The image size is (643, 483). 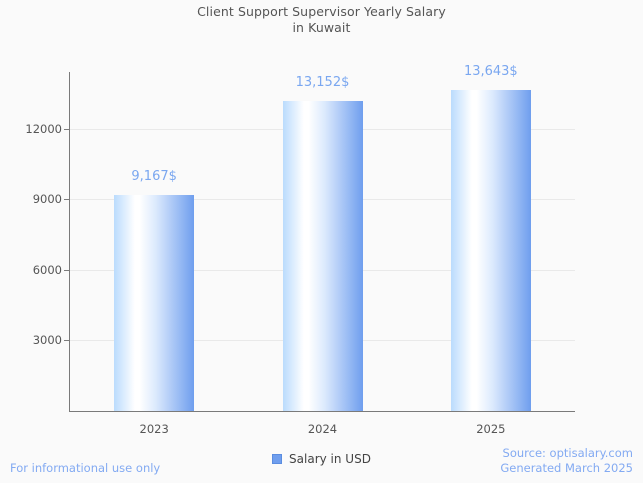 I want to click on y-axis-line, so click(x=69, y=242).